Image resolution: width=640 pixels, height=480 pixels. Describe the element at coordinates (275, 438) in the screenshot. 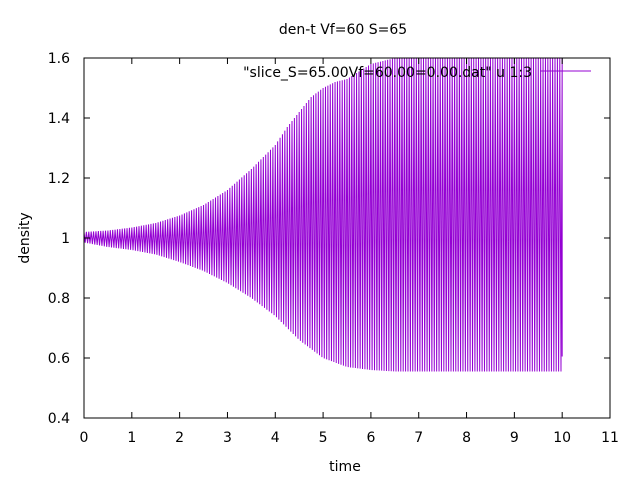

I see `x-tick-label: 4` at that location.